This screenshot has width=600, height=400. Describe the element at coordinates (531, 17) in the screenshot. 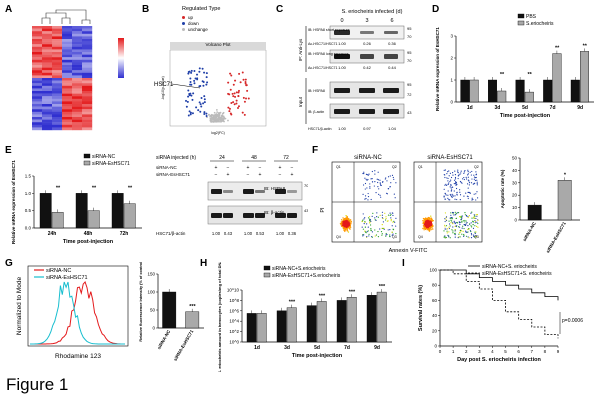

I see `legend-label: PBS` at that location.